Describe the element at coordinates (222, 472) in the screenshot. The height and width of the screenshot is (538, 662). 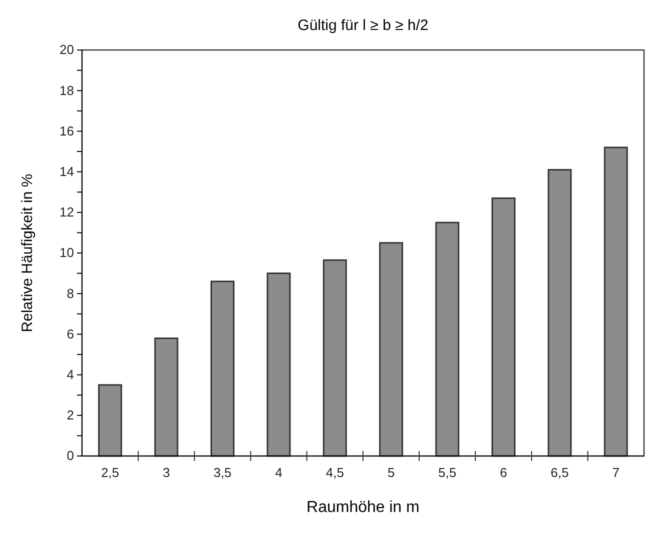
I see `x-tick-label: 3,5` at that location.